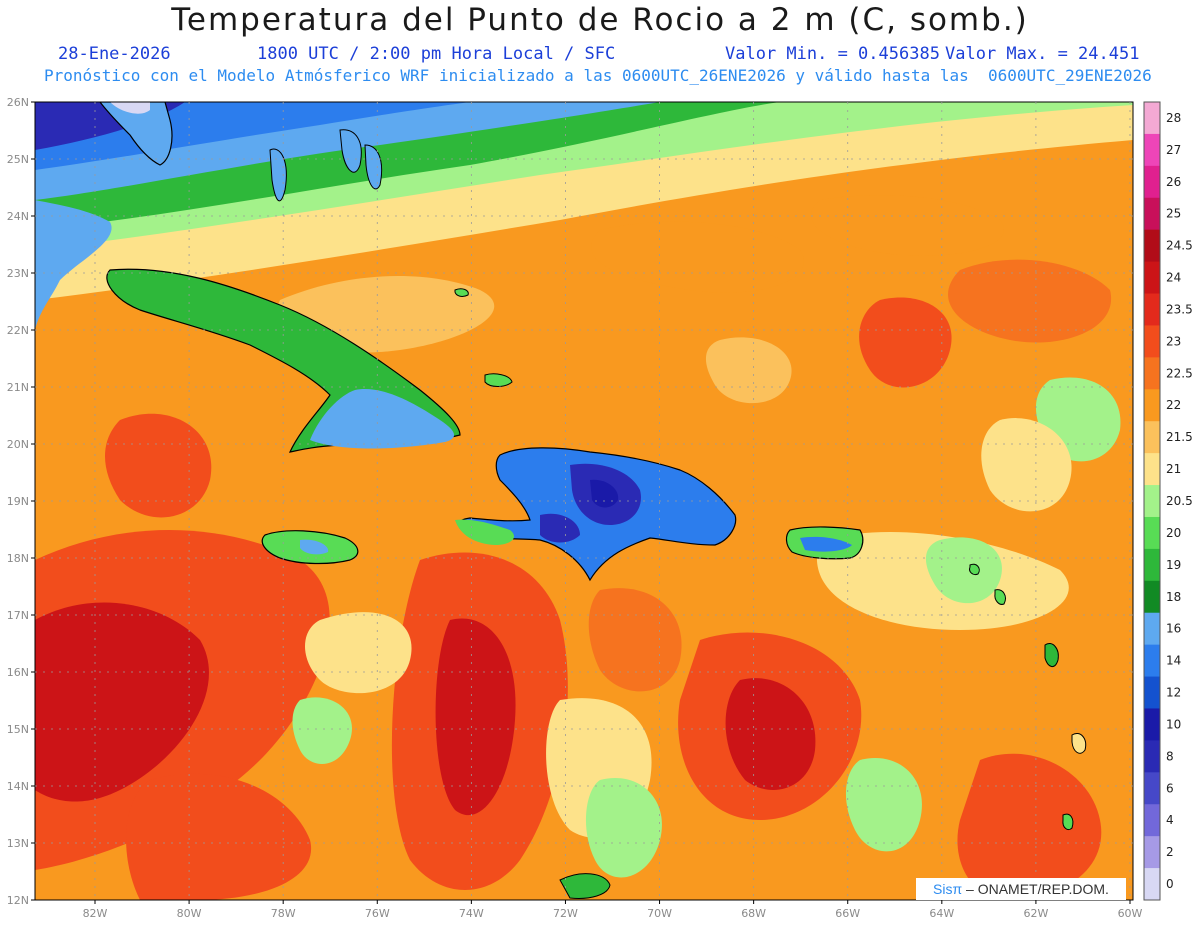 The image size is (1200, 927). I want to click on colorbar-label: 26, so click(1173, 182).